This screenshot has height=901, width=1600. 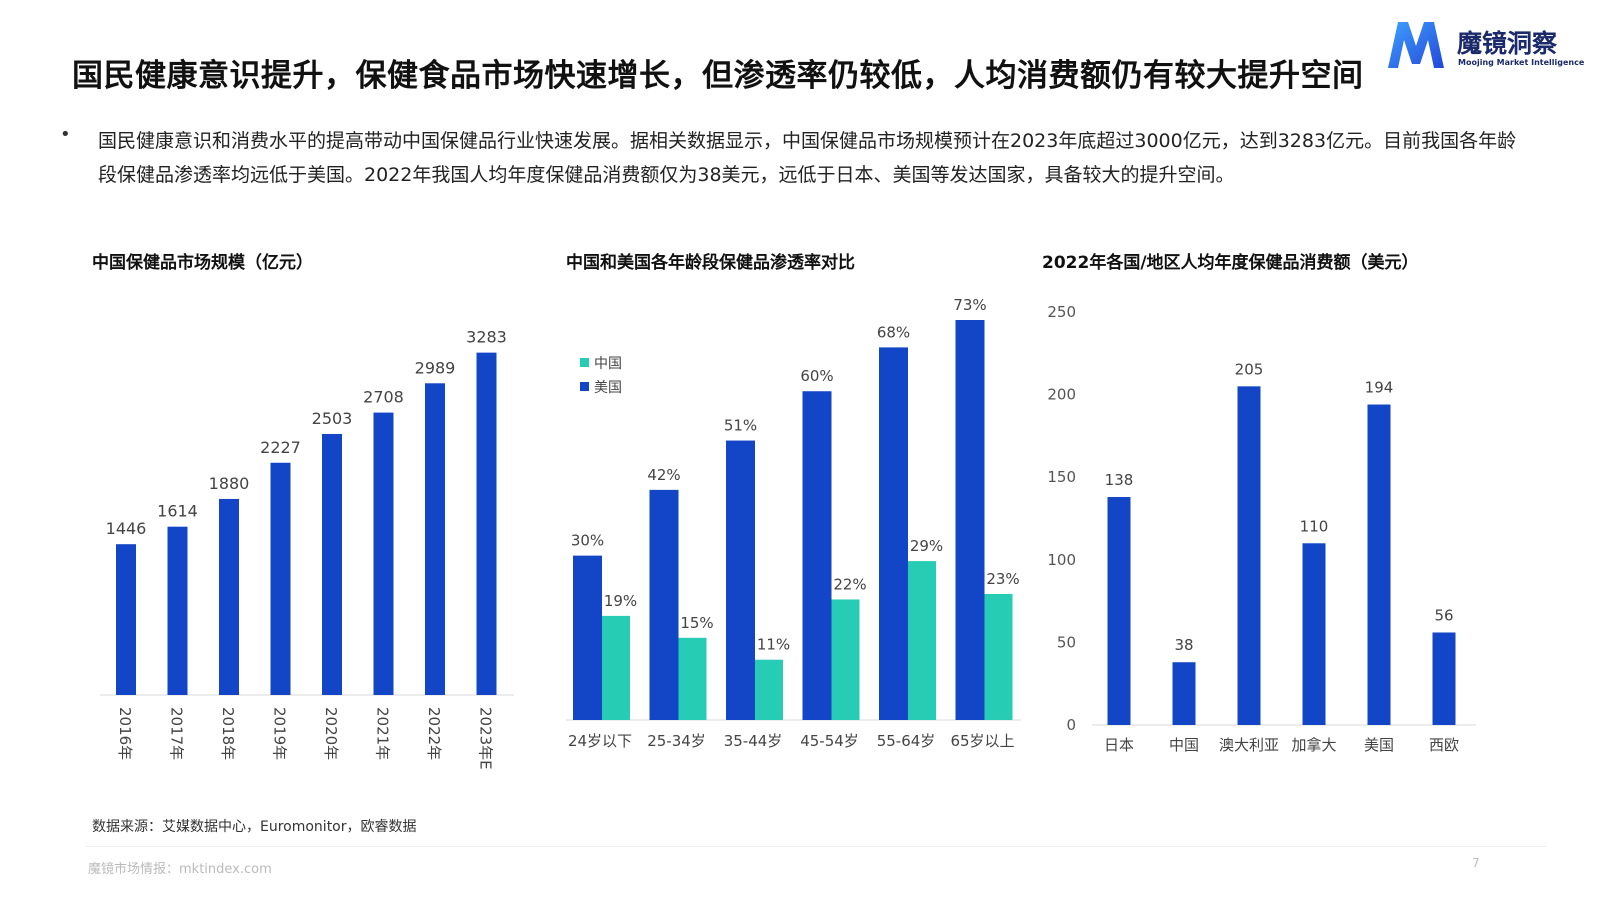 I want to click on chart3-category-label: 西欧, so click(x=1444, y=745).